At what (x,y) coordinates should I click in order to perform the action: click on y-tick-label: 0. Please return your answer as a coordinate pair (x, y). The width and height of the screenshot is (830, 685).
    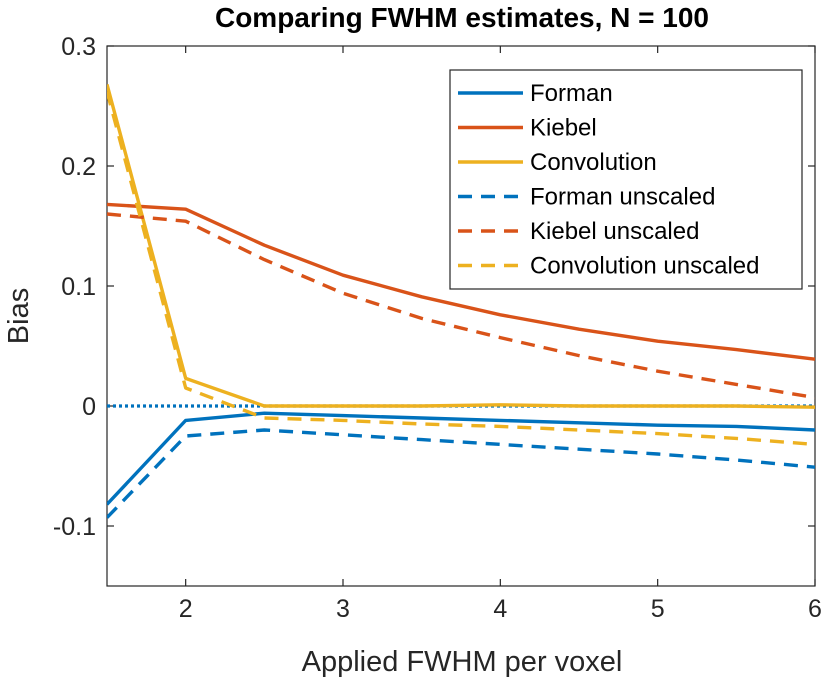
    Looking at the image, I should click on (89, 407).